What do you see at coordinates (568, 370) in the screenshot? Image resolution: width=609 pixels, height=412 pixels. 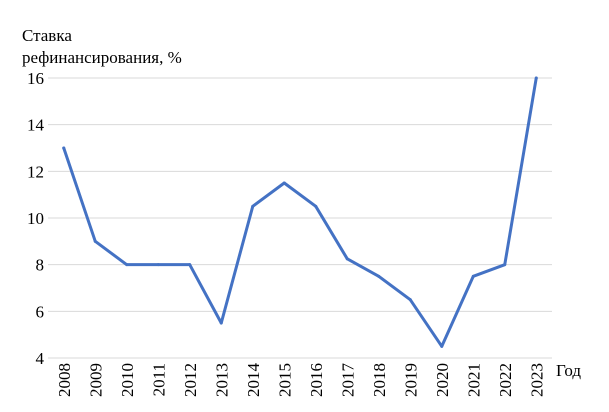 I see `x-axis-title: Год` at bounding box center [568, 370].